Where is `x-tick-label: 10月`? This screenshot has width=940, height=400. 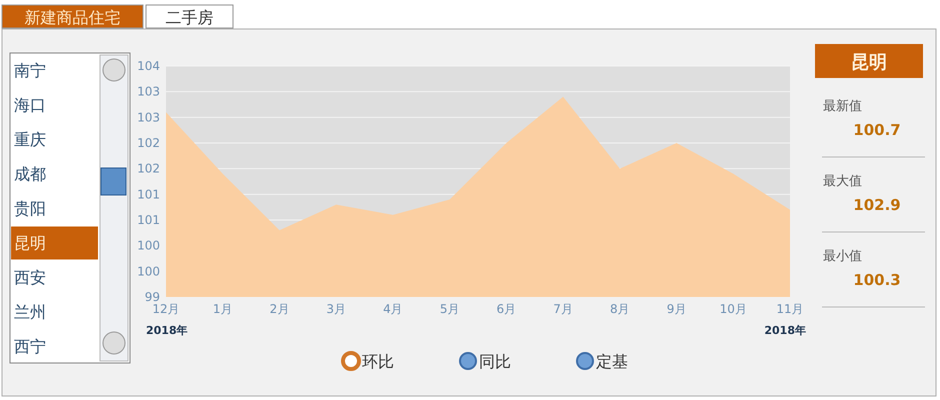
x-tick-label: 10月 is located at coordinates (733, 309).